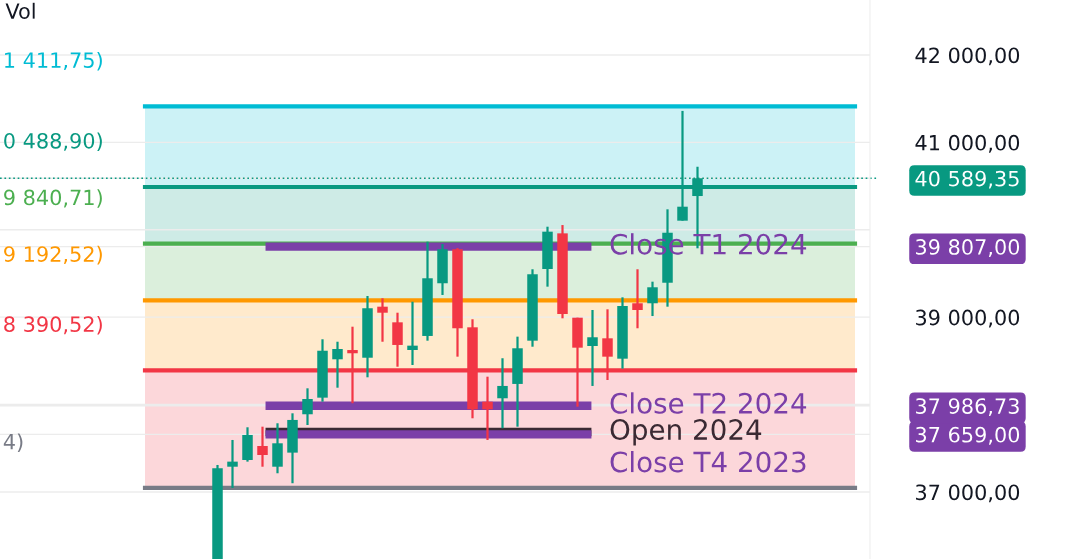 The image size is (1080, 559). What do you see at coordinates (968, 435) in the screenshot?
I see `y-tick-label: 37 659,00` at bounding box center [968, 435].